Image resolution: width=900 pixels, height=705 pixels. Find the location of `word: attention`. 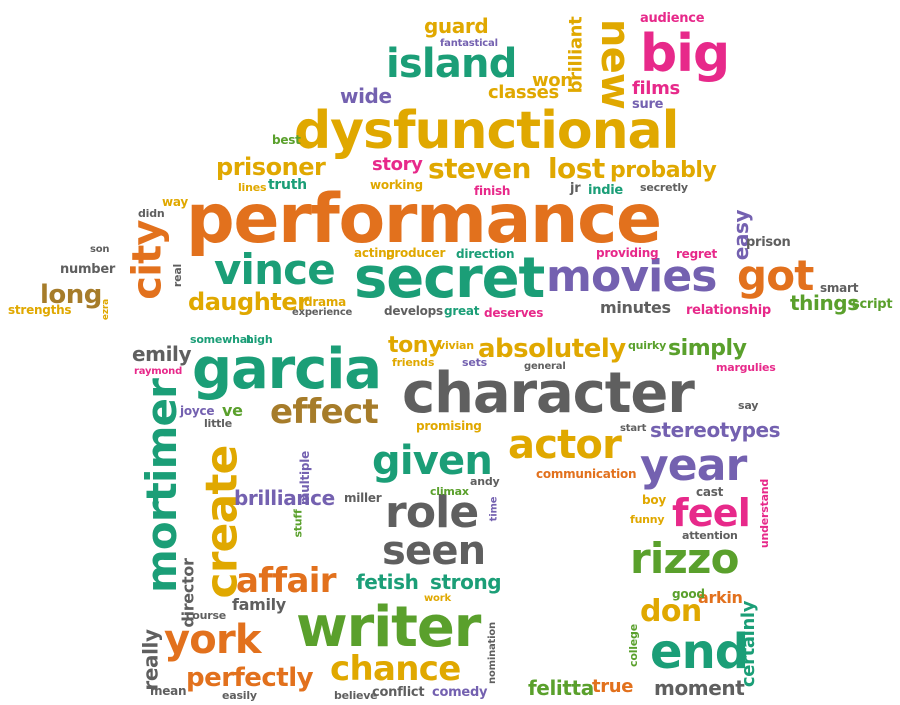

word: attention is located at coordinates (710, 535).